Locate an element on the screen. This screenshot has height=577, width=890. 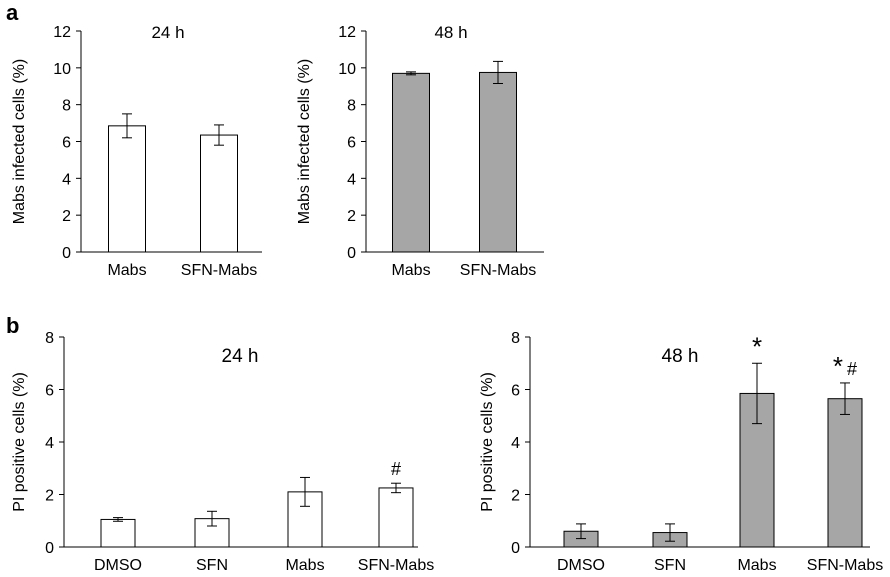
significance-mark: # is located at coordinates (396, 469).